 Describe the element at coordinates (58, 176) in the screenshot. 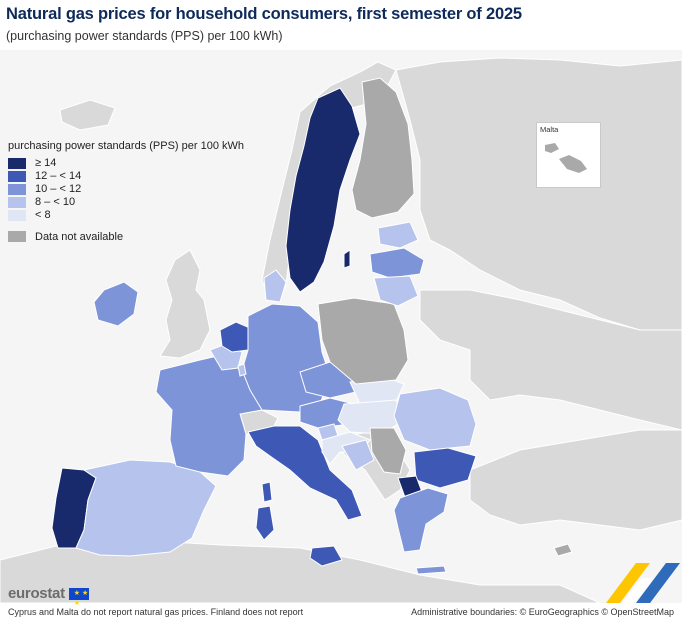

I see `legend-label: 12 – < 14` at that location.